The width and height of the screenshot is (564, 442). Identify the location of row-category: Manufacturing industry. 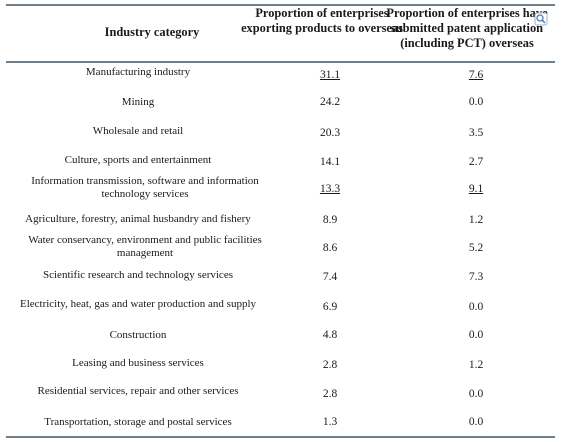
(138, 72).